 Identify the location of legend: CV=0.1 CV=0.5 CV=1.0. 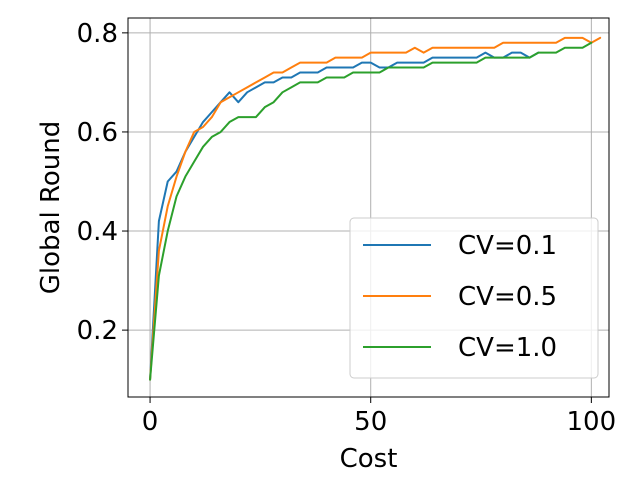
(474, 298).